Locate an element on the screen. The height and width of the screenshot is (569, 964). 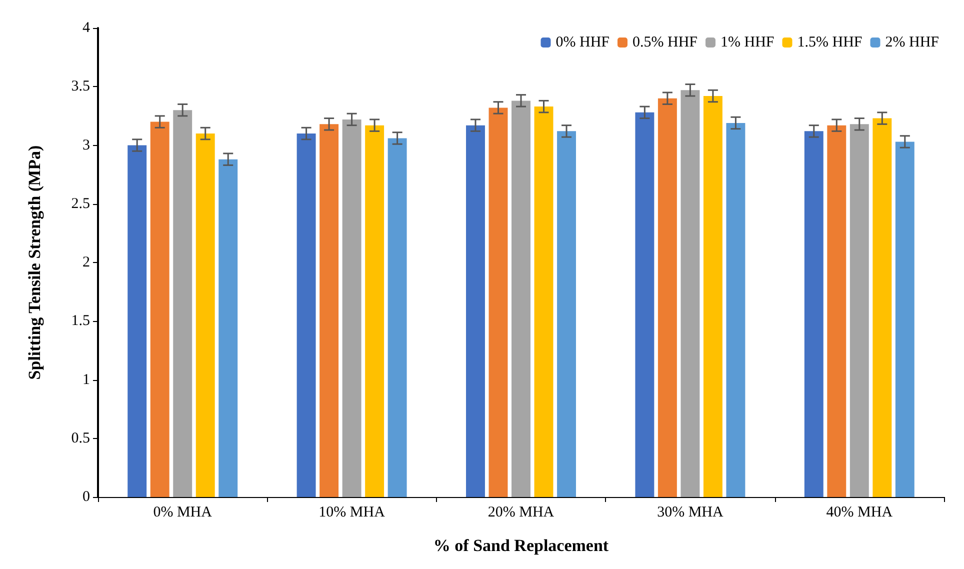
y-tick-label: 3.5 is located at coordinates (80, 86).